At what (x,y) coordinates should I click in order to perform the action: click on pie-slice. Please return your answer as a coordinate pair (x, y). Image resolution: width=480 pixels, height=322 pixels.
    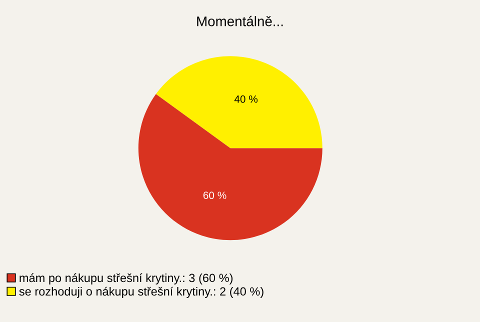
    Looking at the image, I should click on (239, 102).